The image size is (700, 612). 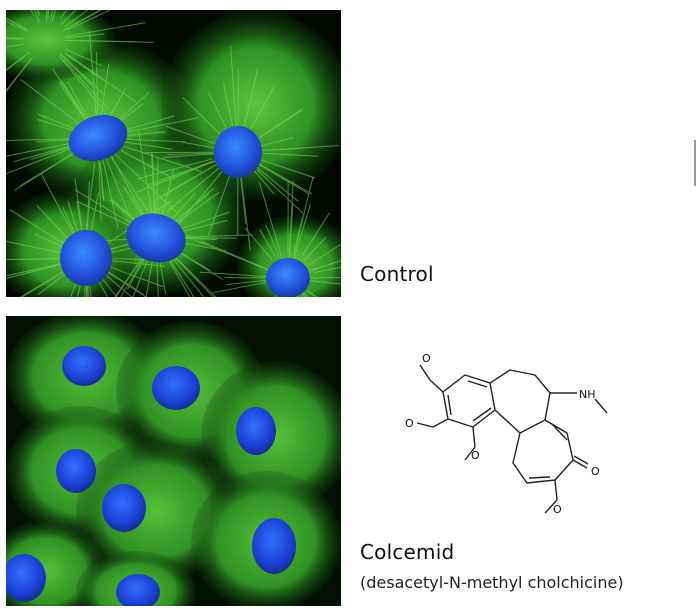 I want to click on colcemid-sublabel: (desacetyl-N-methyl cholchicine), so click(x=492, y=582).